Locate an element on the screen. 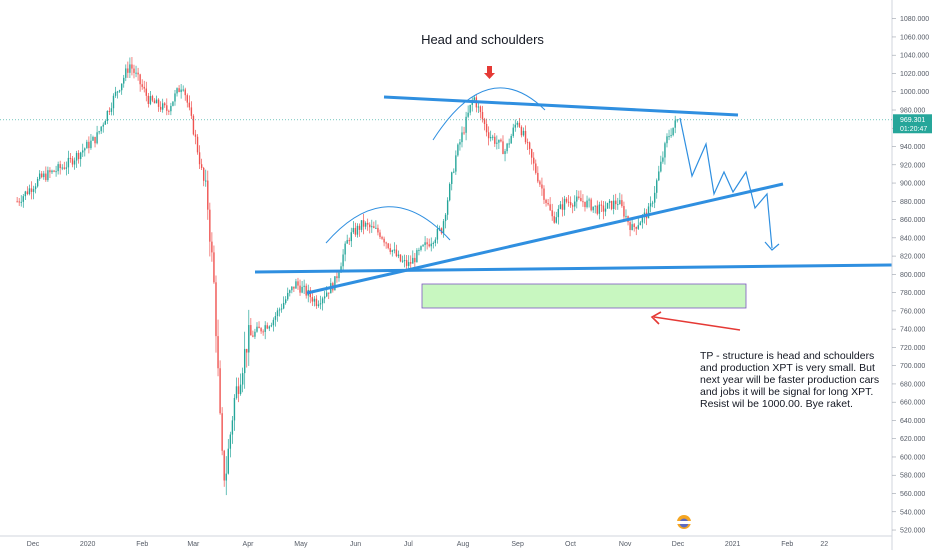 Image resolution: width=932 pixels, height=555 pixels. price-tick-label: 1000.000 is located at coordinates (914, 92).